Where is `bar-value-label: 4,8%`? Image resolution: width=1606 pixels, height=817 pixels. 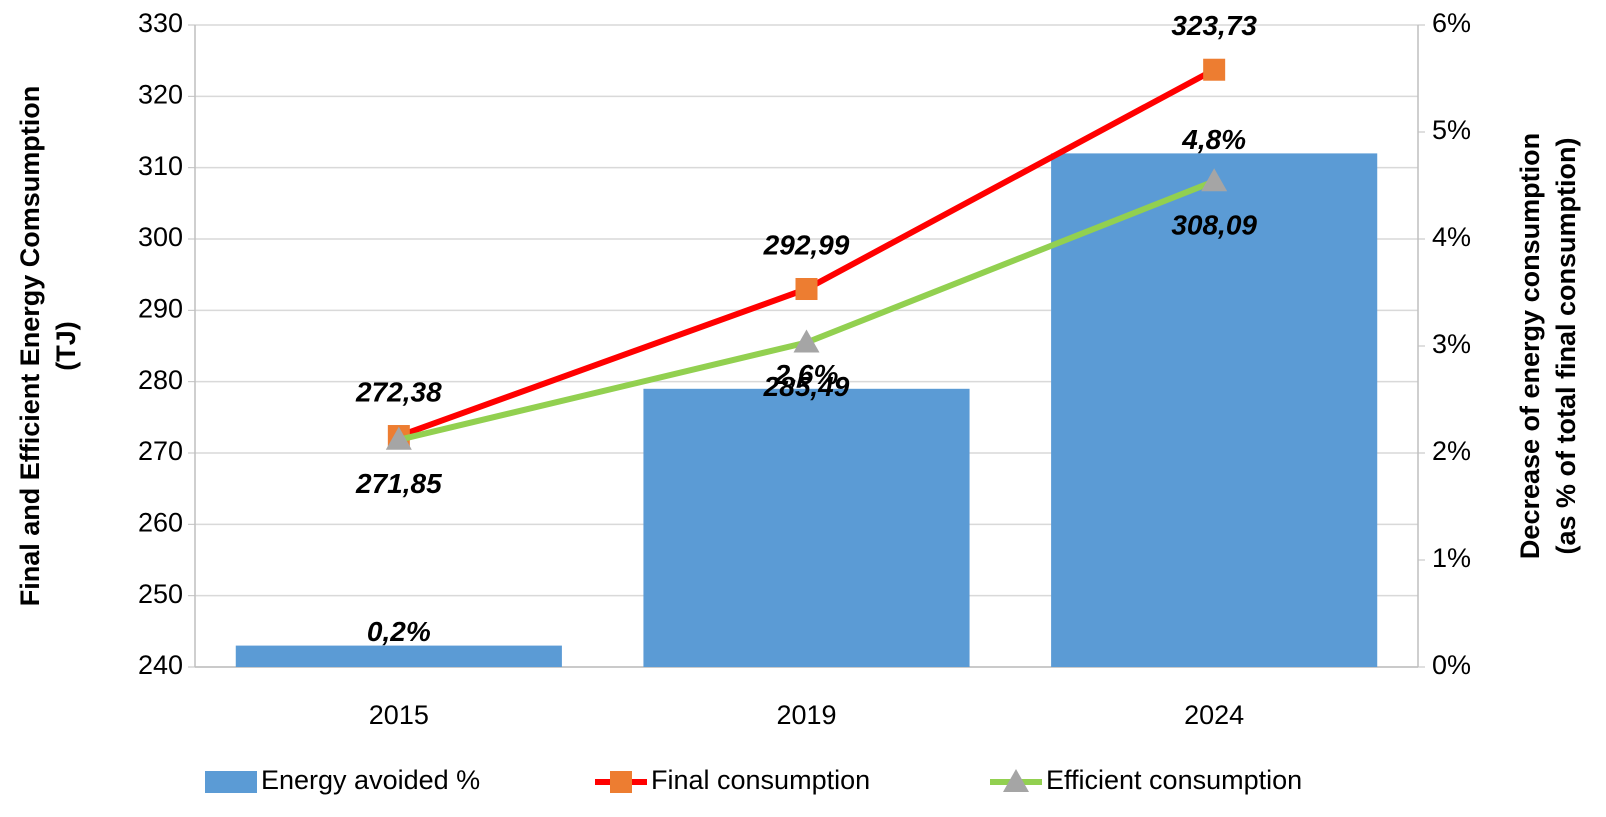 bar-value-label: 4,8% is located at coordinates (1213, 139).